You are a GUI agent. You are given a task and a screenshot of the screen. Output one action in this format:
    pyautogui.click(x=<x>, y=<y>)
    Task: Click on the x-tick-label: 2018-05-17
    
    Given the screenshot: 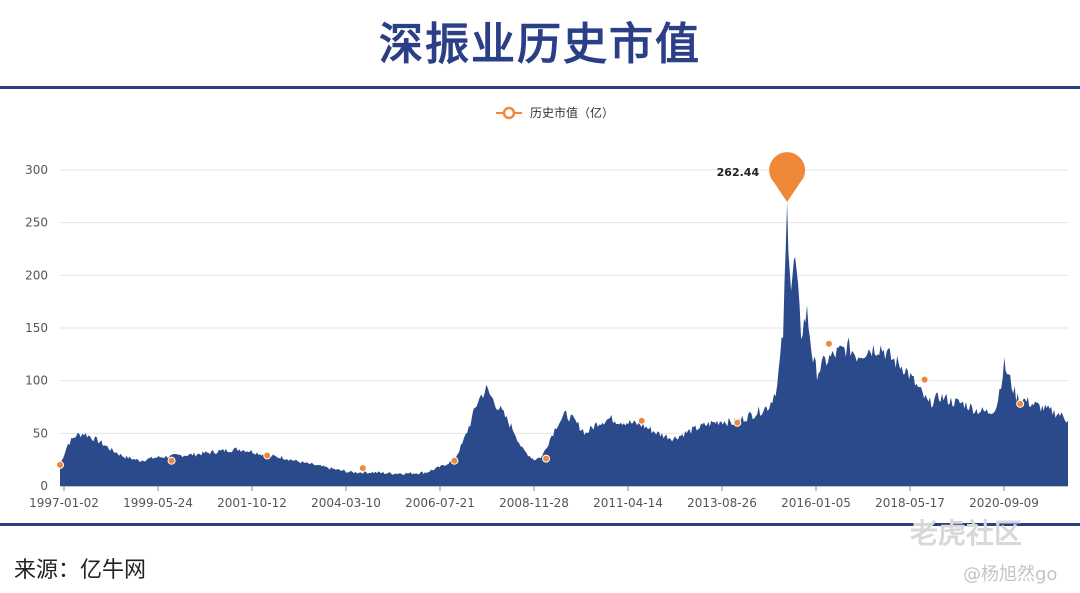 What is the action you would take?
    pyautogui.click(x=910, y=503)
    